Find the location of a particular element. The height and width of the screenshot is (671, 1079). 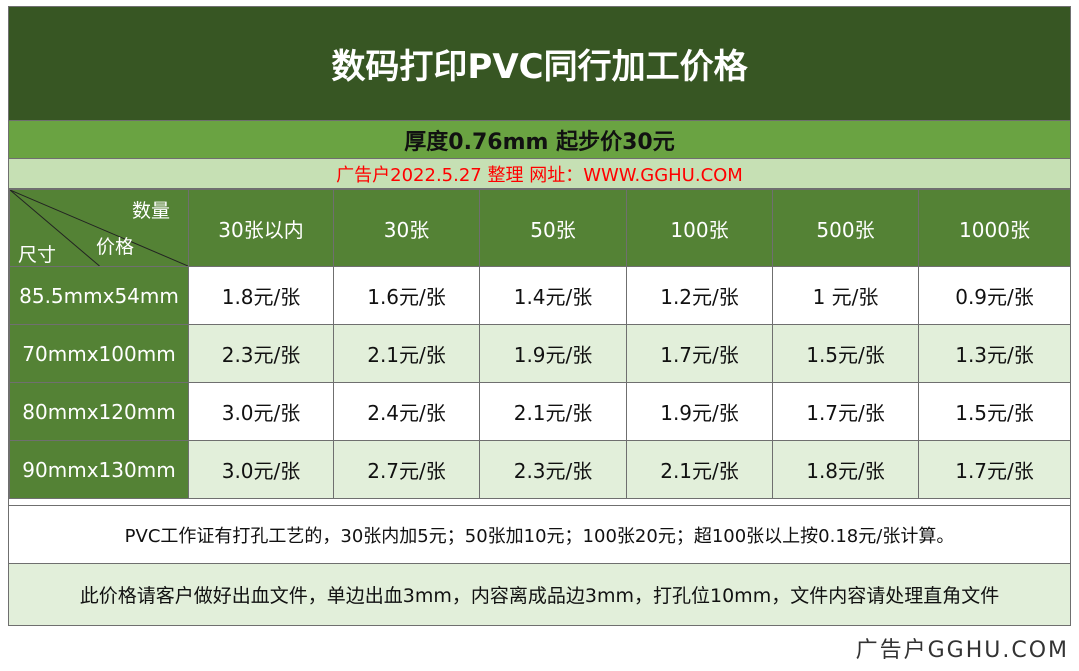

size-cell: 85.5mmx54mm is located at coordinates (99, 295).